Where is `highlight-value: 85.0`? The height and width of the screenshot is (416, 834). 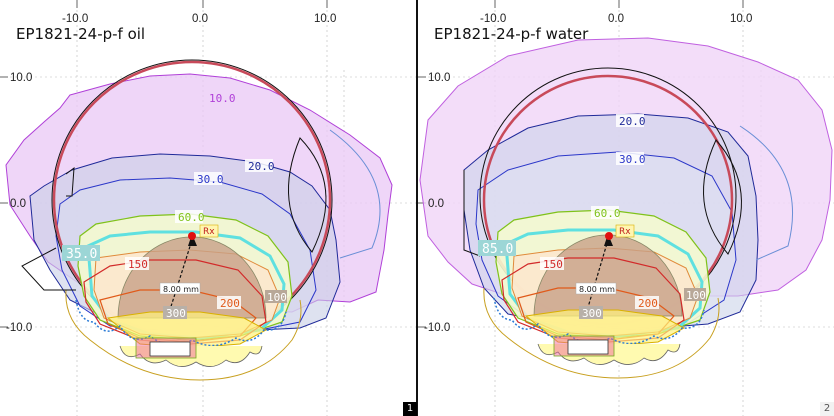
highlight-value: 85.0 is located at coordinates (497, 249).